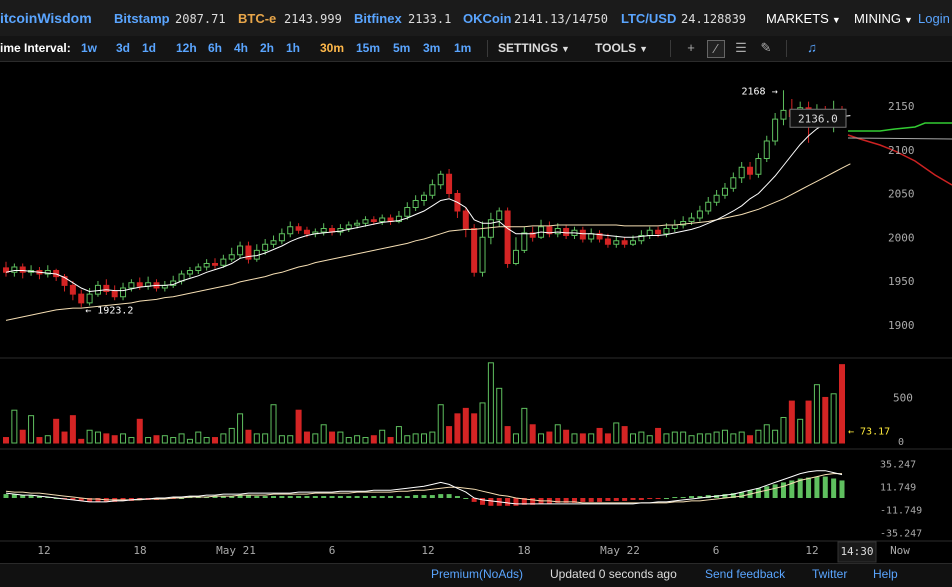 The image size is (952, 587). Describe the element at coordinates (109, 310) in the screenshot. I see `low-price-label: ← 1923.2` at that location.